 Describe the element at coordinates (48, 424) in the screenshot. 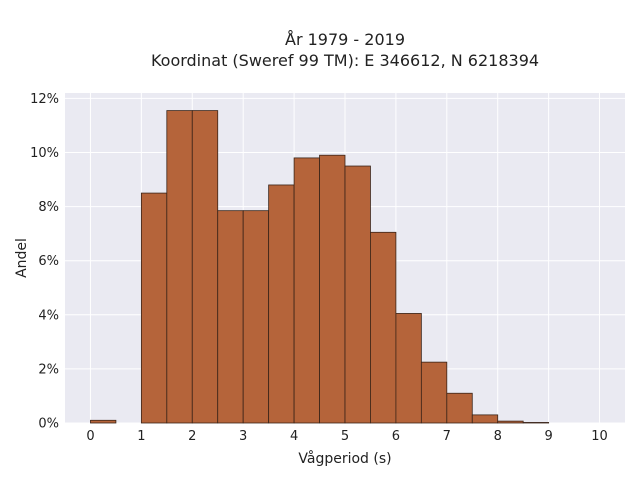

I see `y-tick-label: 0%` at that location.